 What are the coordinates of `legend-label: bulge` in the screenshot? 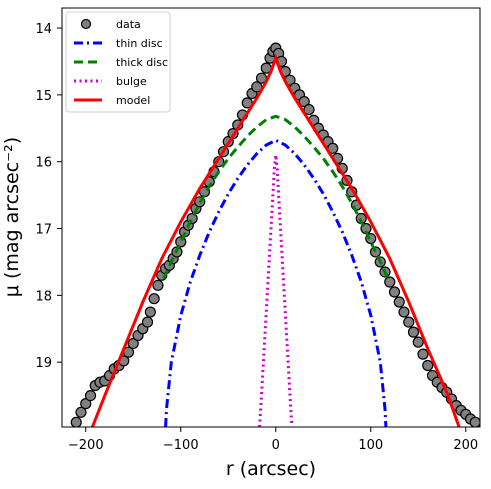 It's located at (131, 81).